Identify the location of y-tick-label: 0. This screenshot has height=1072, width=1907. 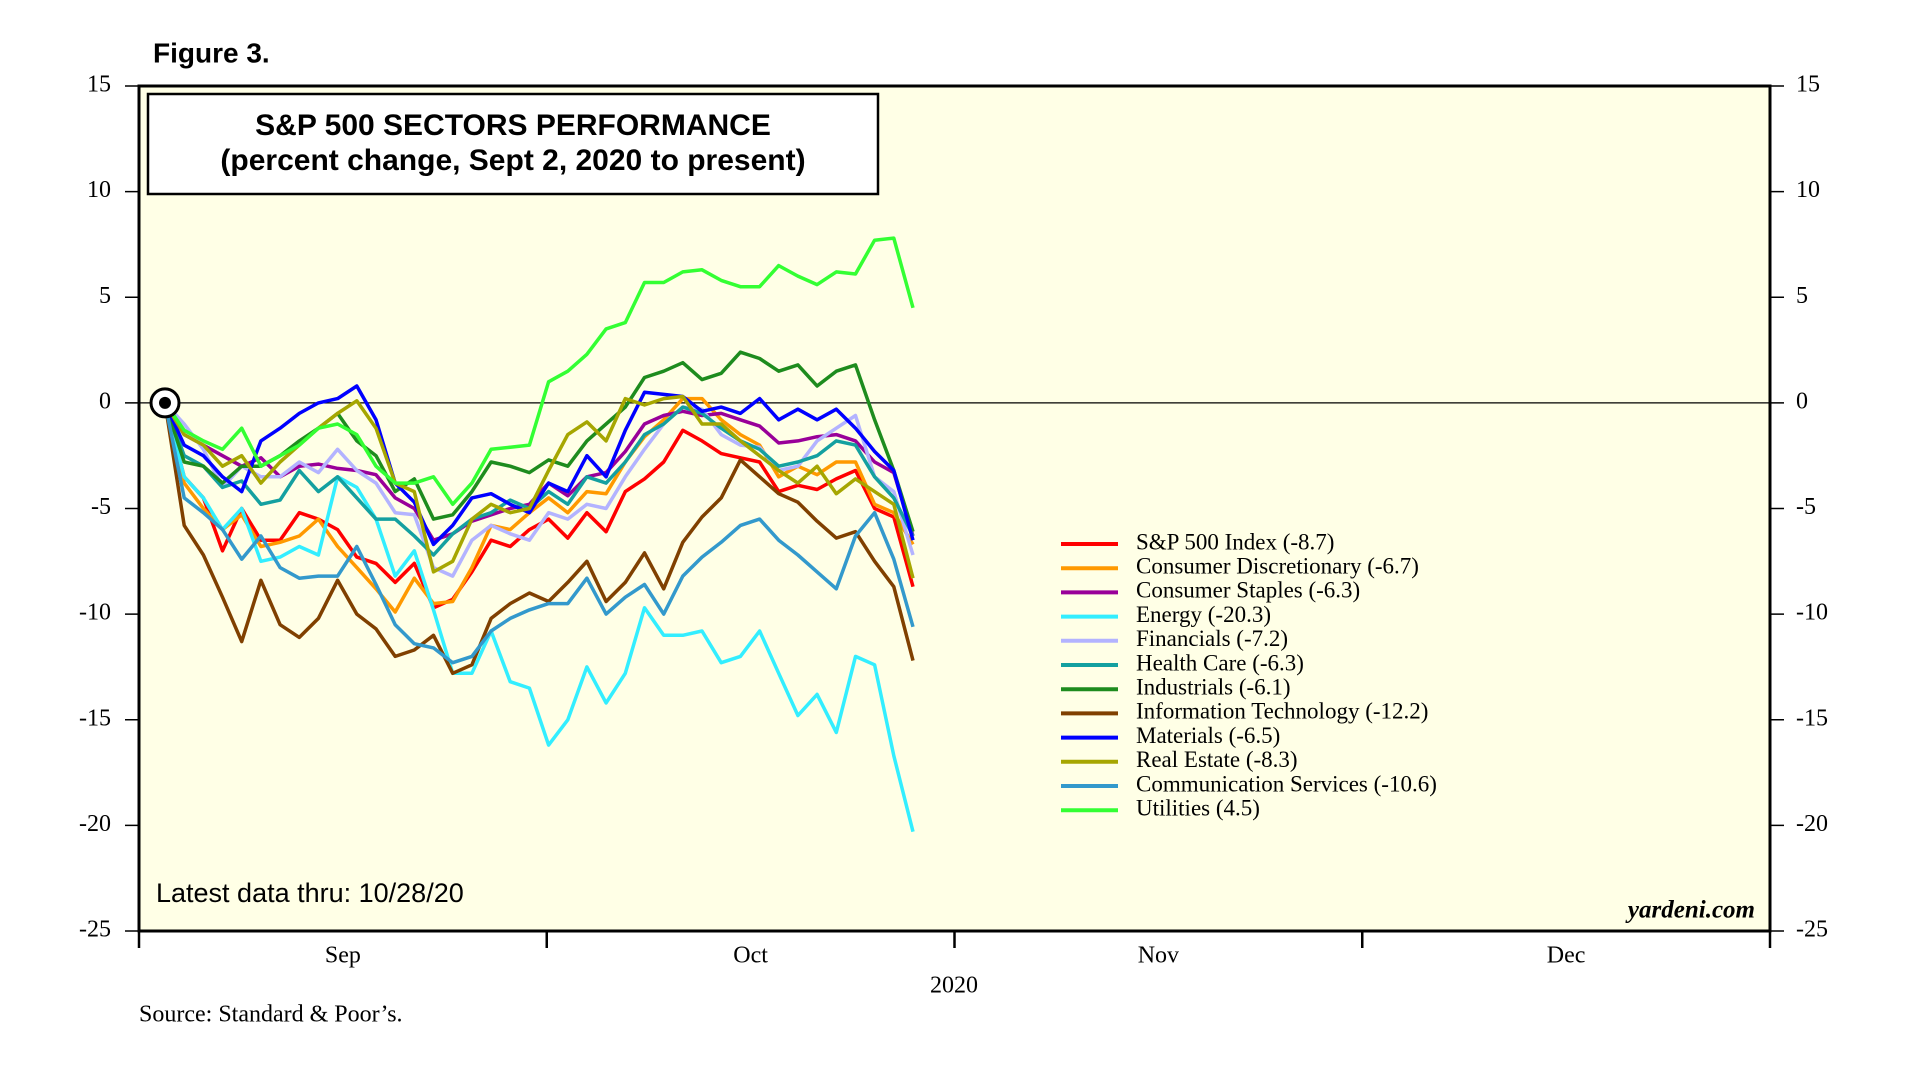
(105, 401).